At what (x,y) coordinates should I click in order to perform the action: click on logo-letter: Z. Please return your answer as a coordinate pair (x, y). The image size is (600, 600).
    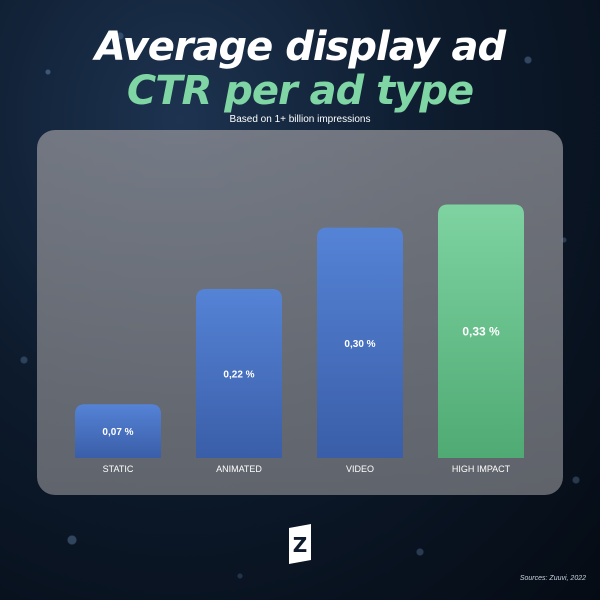
    Looking at the image, I should click on (300, 545).